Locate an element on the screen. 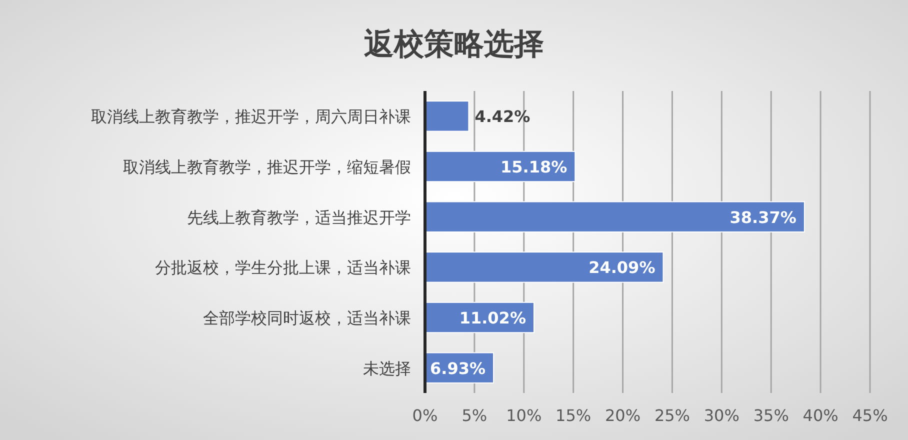 The width and height of the screenshot is (908, 440). data-label: 6.93% is located at coordinates (458, 368).